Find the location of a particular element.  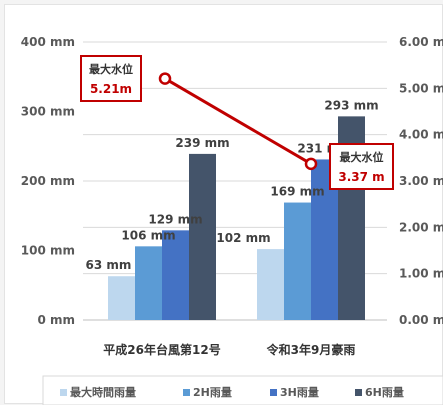

legend-label: 6H雨量 is located at coordinates (384, 392).